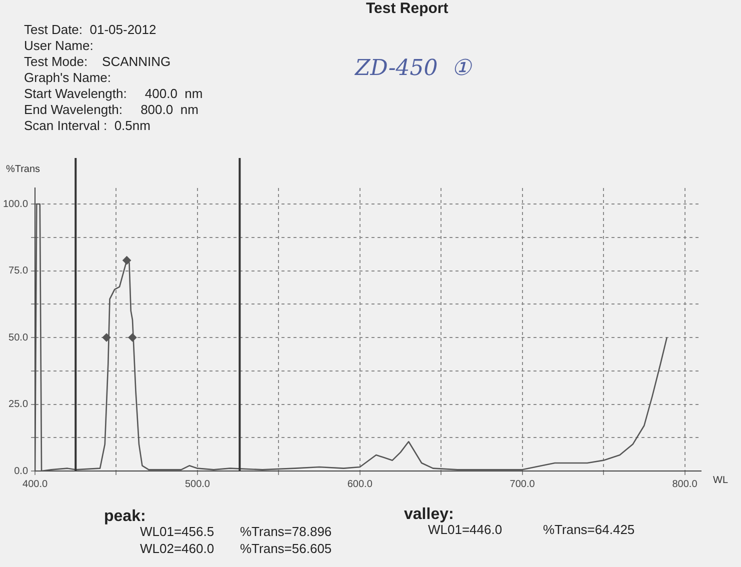  Describe the element at coordinates (286, 548) in the screenshot. I see `text: %Trans=56.605` at that location.